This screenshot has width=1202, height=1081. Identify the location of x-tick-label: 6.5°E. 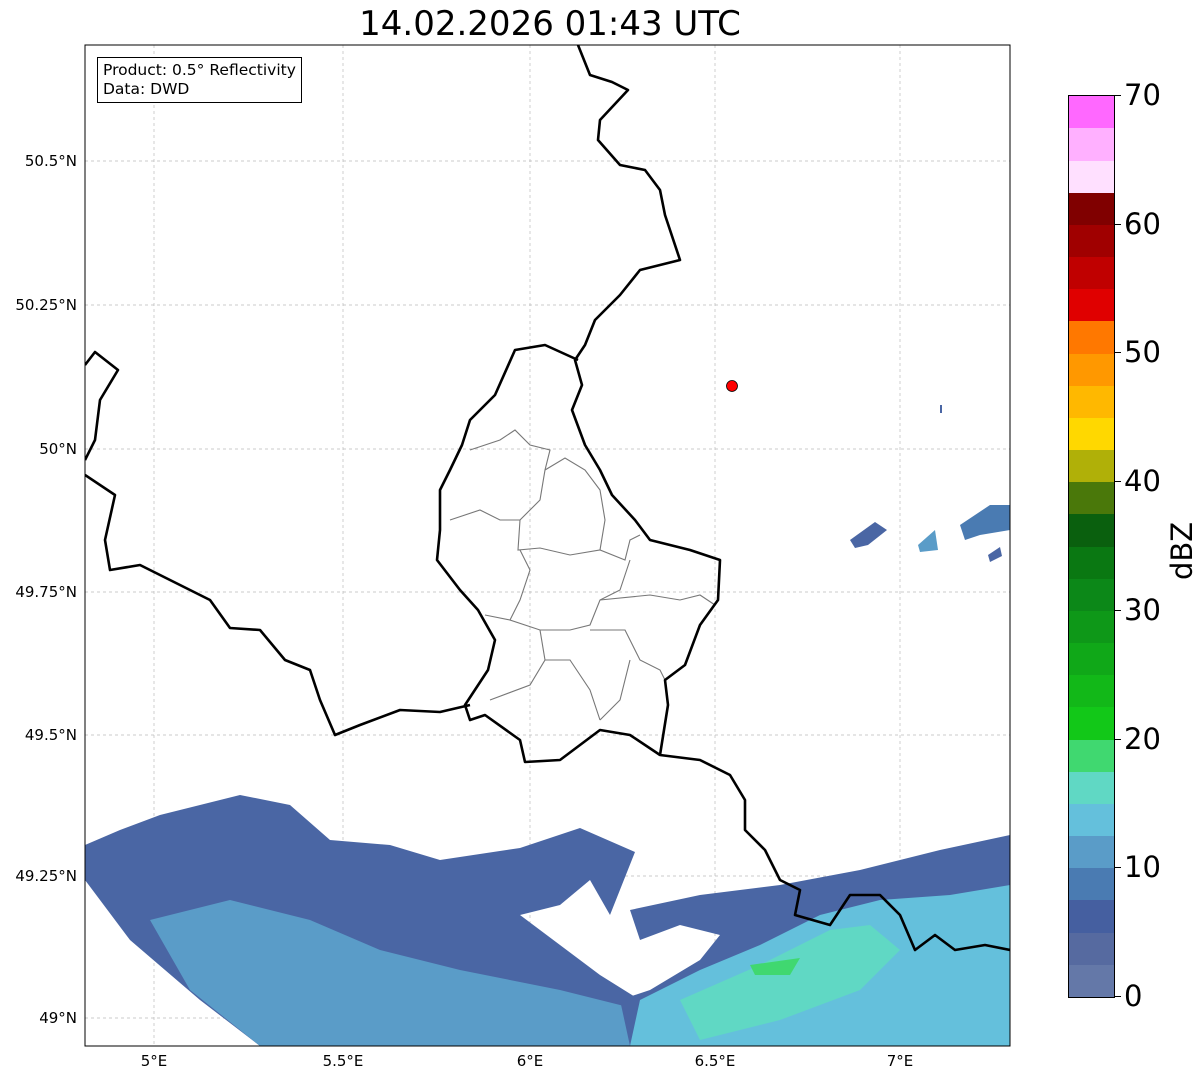
(715, 1061).